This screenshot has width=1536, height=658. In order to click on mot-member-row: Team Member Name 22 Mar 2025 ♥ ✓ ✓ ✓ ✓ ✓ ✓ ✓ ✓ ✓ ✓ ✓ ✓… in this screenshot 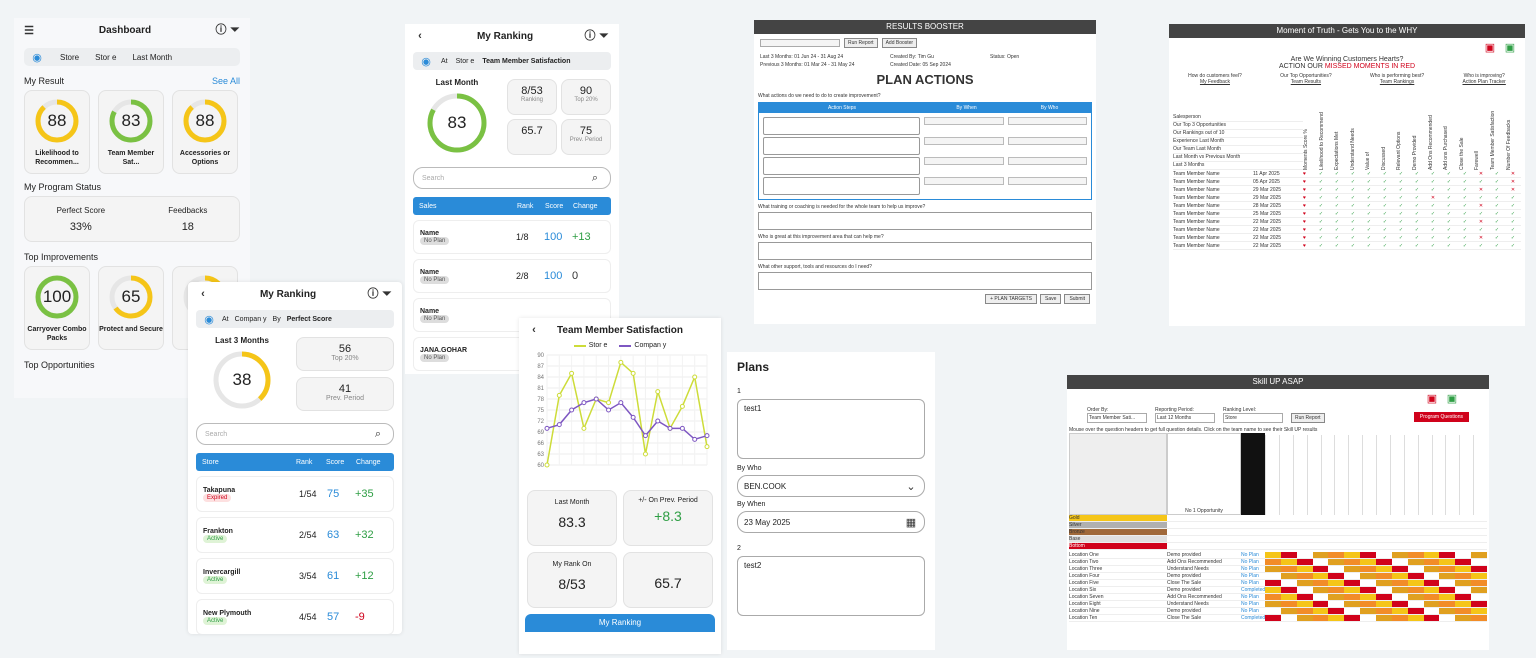, I will do `click(1347, 246)`.